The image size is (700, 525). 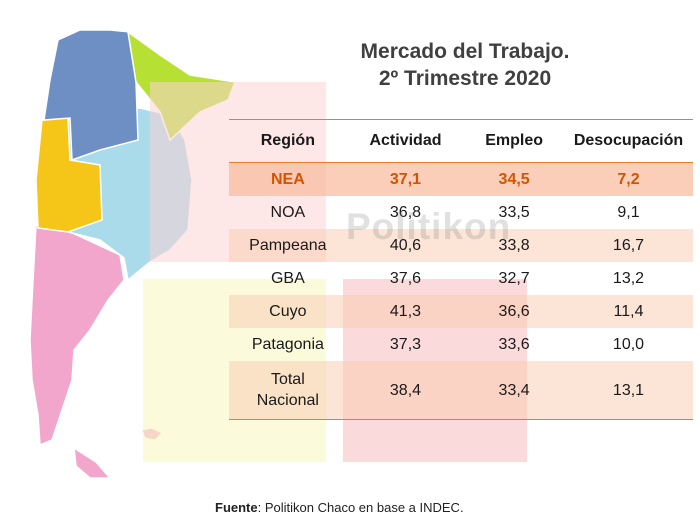 I want to click on cell-empleo: 36,6, so click(x=514, y=311).